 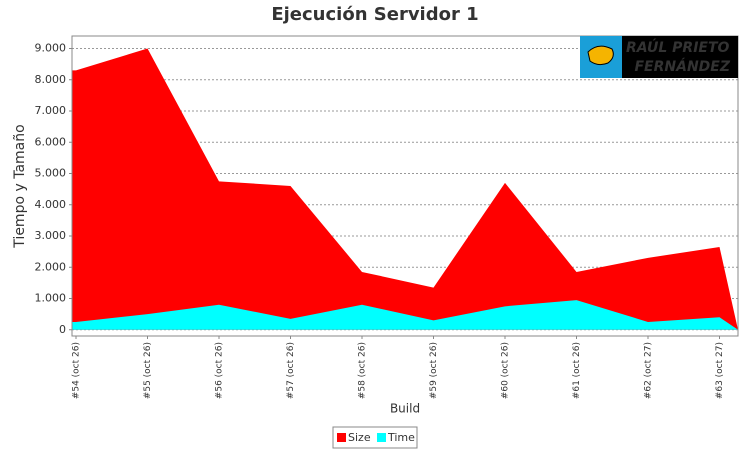 I want to click on x-tick-label: #56 (oct 26), so click(x=220, y=370).